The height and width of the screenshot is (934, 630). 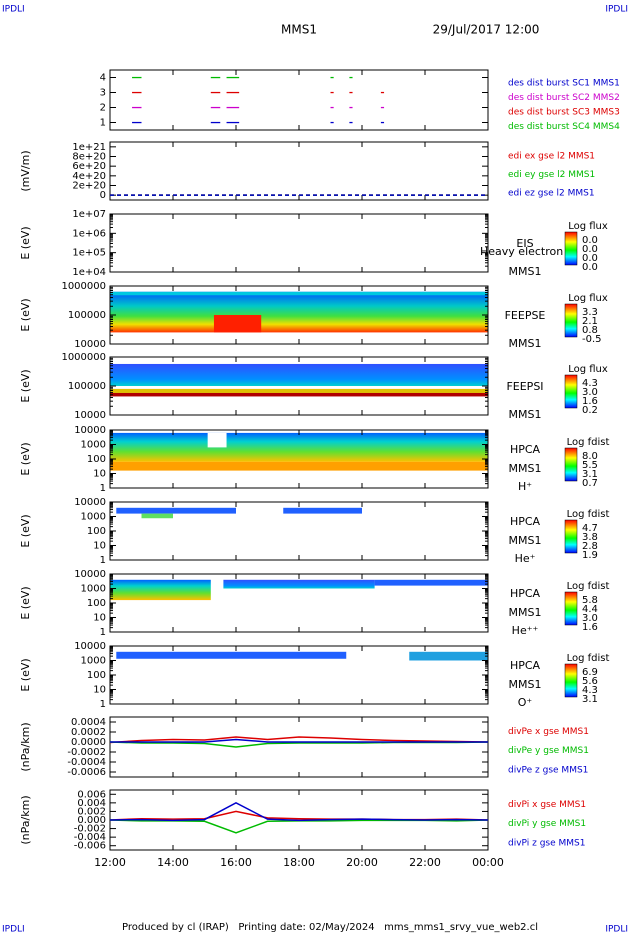 What do you see at coordinates (103, 93) in the screenshot?
I see `y-tick-label: 3` at bounding box center [103, 93].